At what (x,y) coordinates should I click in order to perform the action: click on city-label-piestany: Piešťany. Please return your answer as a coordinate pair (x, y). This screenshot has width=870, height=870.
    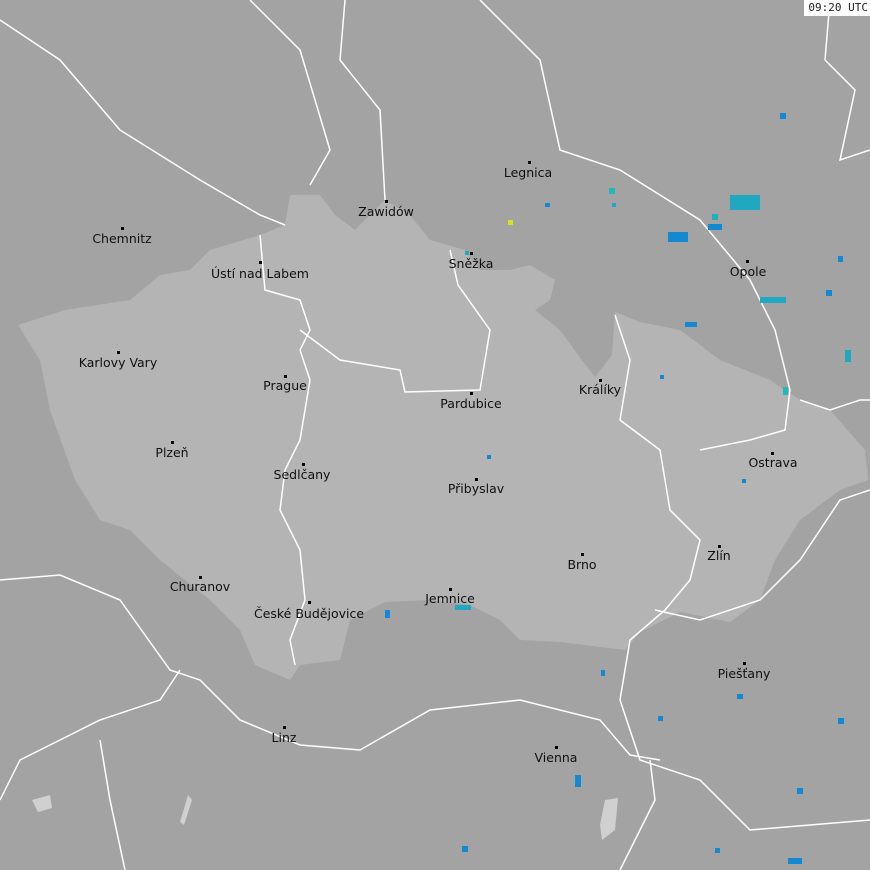
    Looking at the image, I should click on (744, 673).